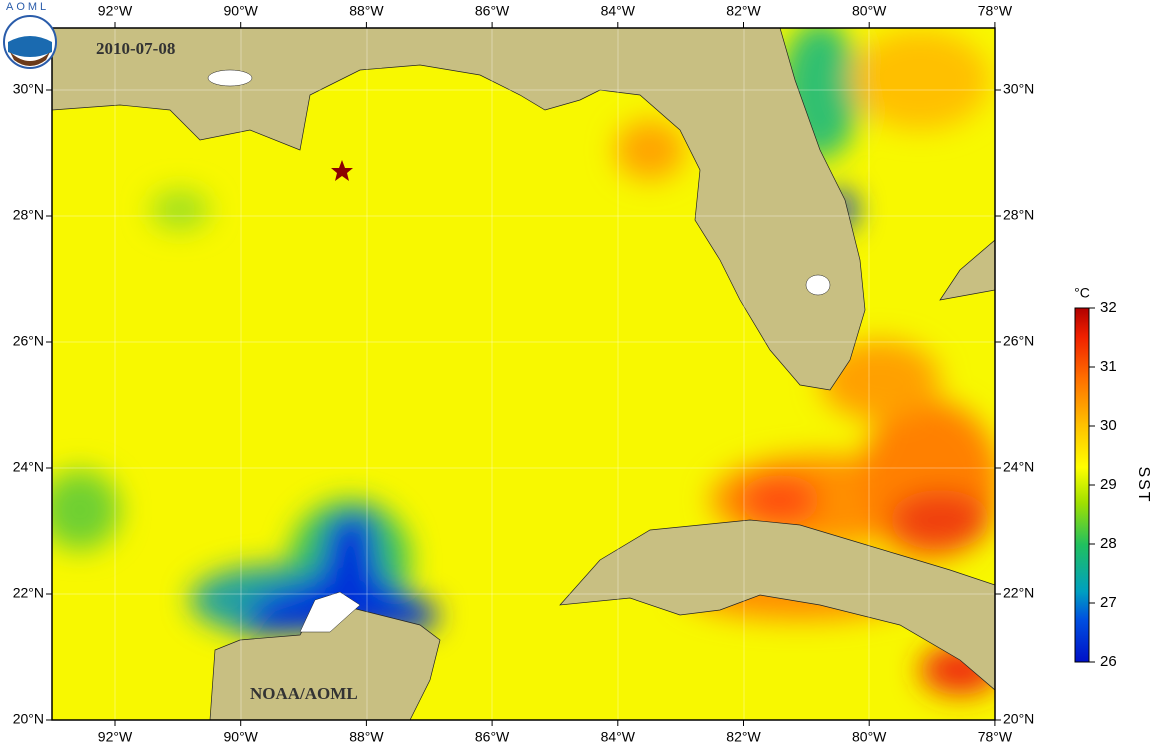  Describe the element at coordinates (366, 737) in the screenshot. I see `lon-label-bottom: 88°W` at that location.